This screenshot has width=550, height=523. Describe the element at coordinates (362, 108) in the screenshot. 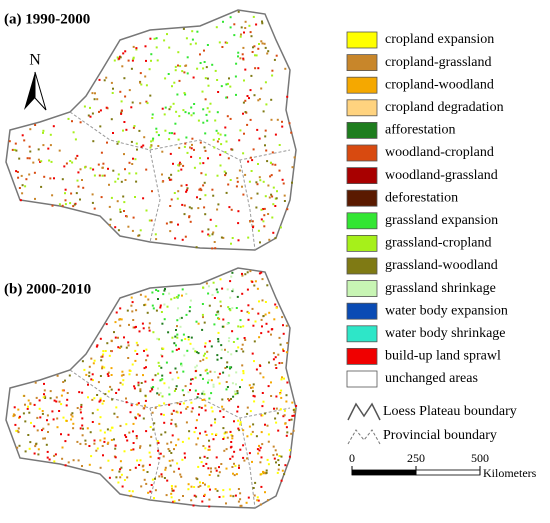

I see `legend-swatch` at that location.